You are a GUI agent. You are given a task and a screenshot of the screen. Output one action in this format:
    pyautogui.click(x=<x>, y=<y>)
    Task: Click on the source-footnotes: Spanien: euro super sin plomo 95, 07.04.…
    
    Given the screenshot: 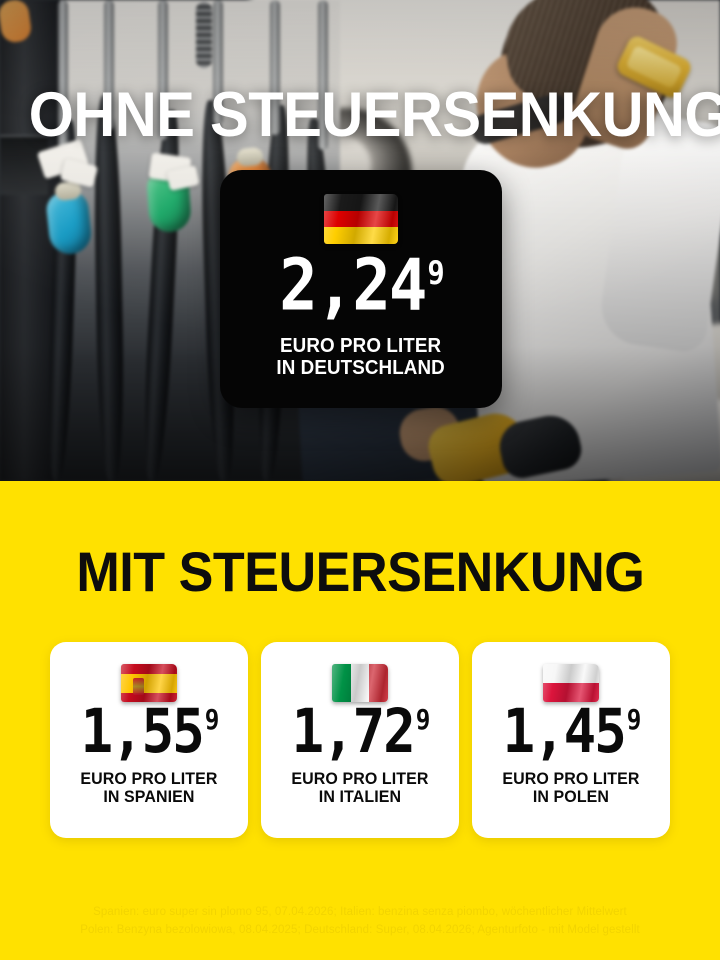 What is the action you would take?
    pyautogui.click(x=360, y=922)
    